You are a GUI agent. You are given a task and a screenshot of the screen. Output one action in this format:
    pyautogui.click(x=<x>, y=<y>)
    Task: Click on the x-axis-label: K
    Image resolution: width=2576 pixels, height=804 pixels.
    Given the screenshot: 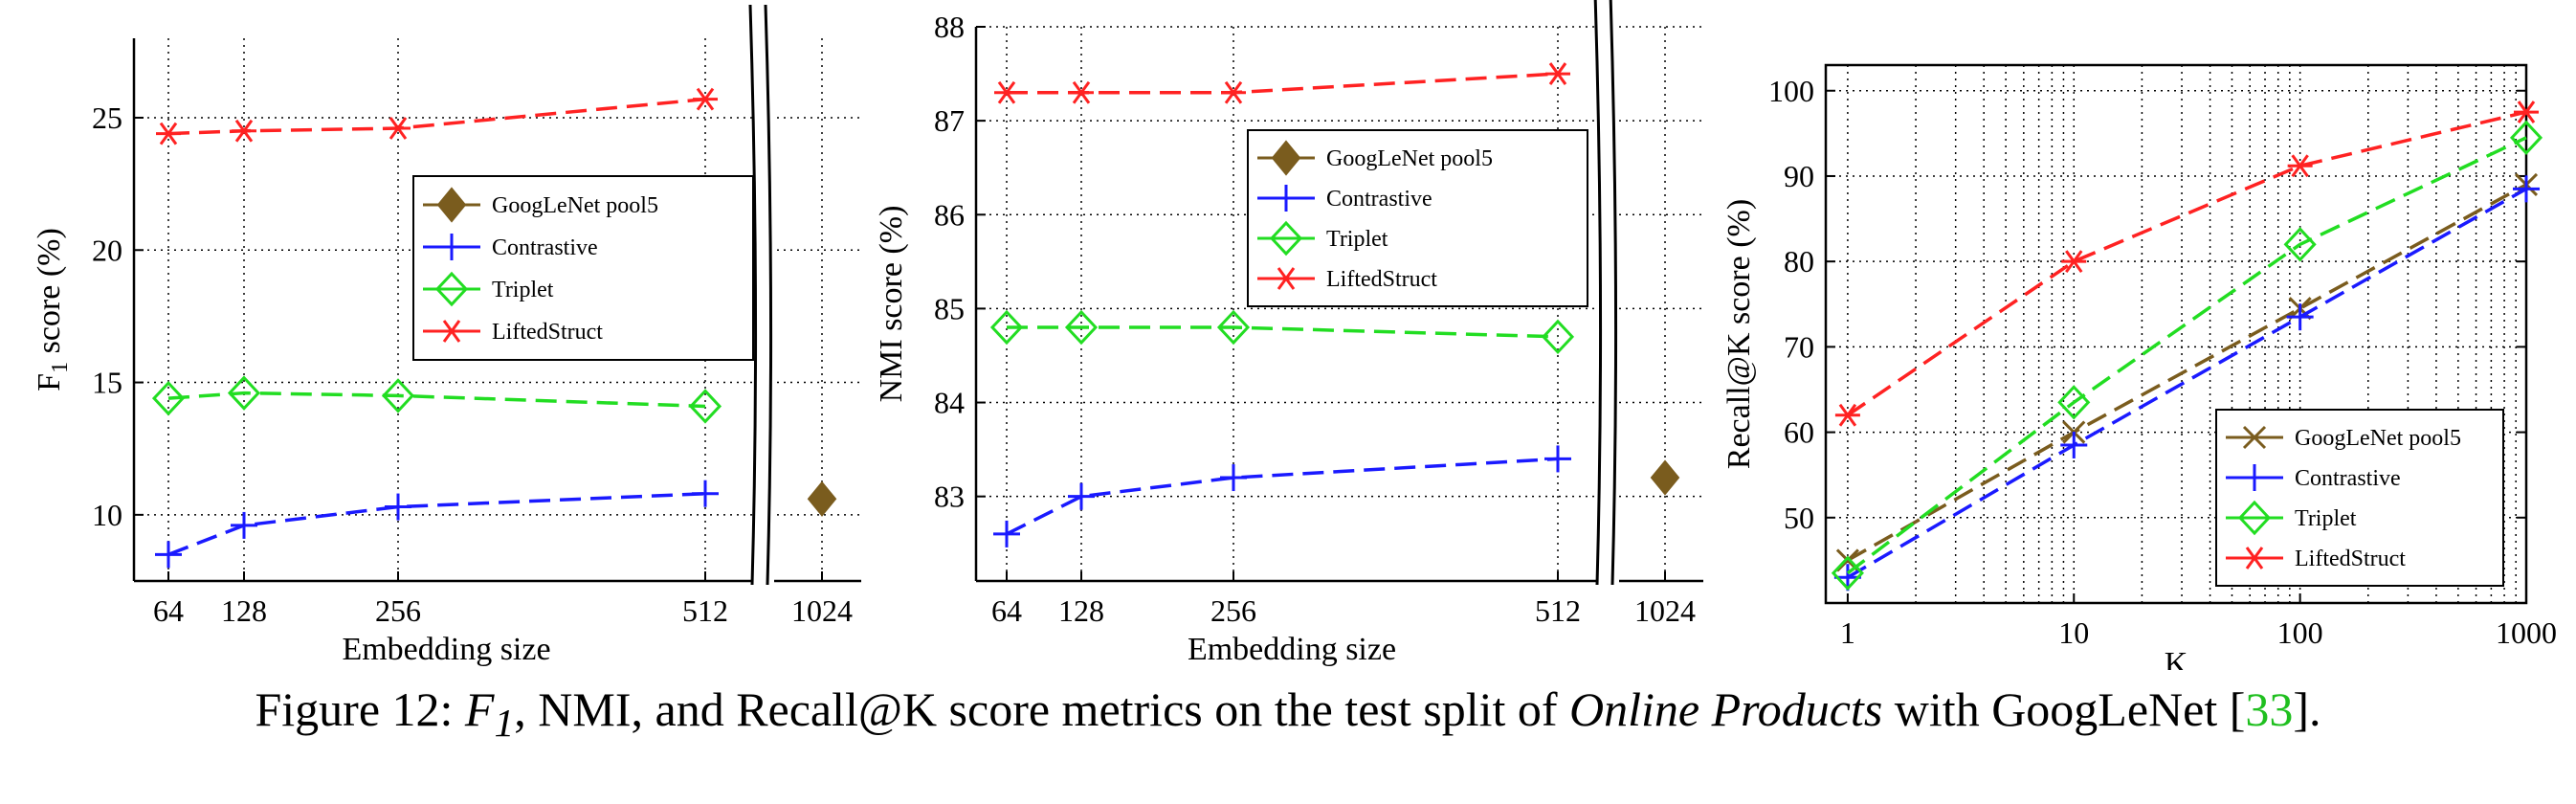 What is the action you would take?
    pyautogui.click(x=2176, y=658)
    